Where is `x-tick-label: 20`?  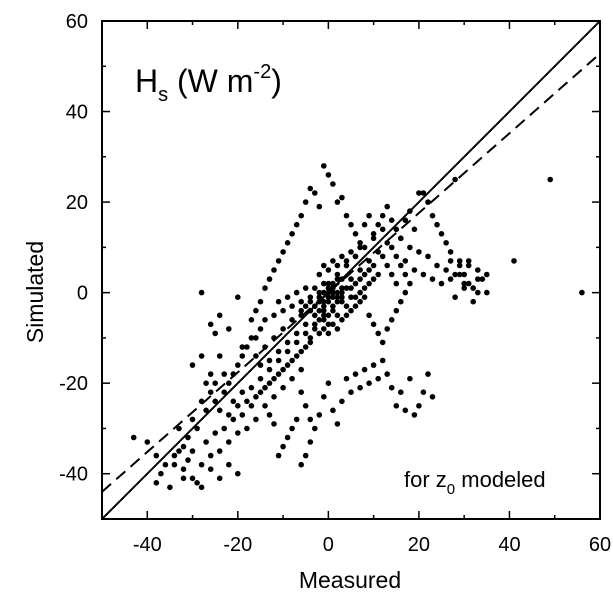 x-tick-label: 20 is located at coordinates (419, 545).